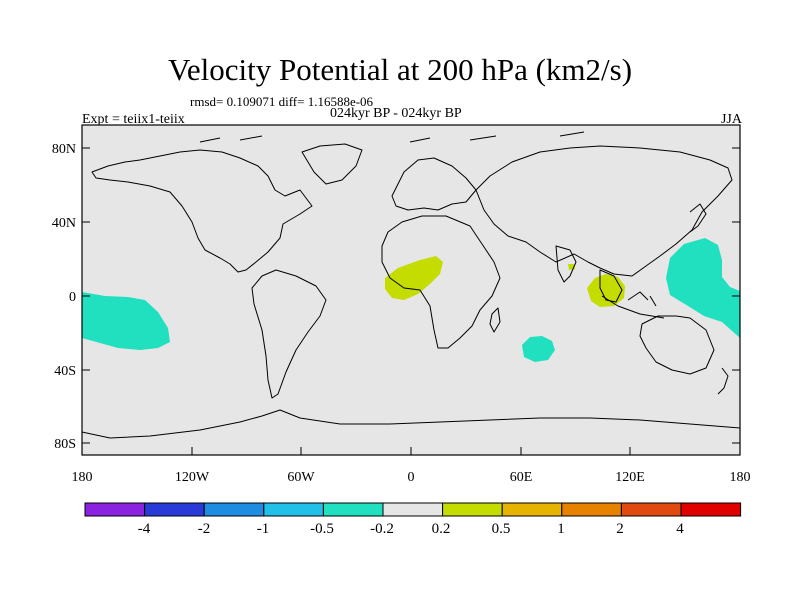  What do you see at coordinates (392, 137) in the screenshot?
I see `coastline-north-islands` at bounding box center [392, 137].